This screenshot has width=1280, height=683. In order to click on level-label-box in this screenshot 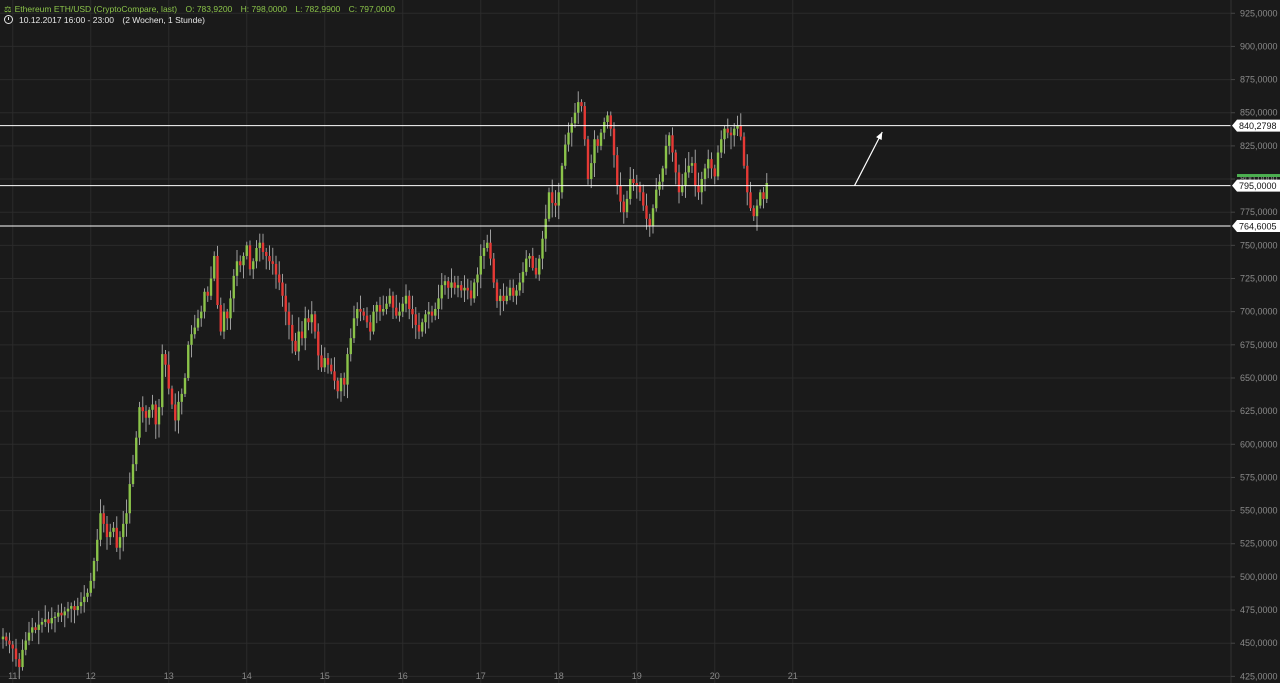, I will do `click(1256, 125)`.